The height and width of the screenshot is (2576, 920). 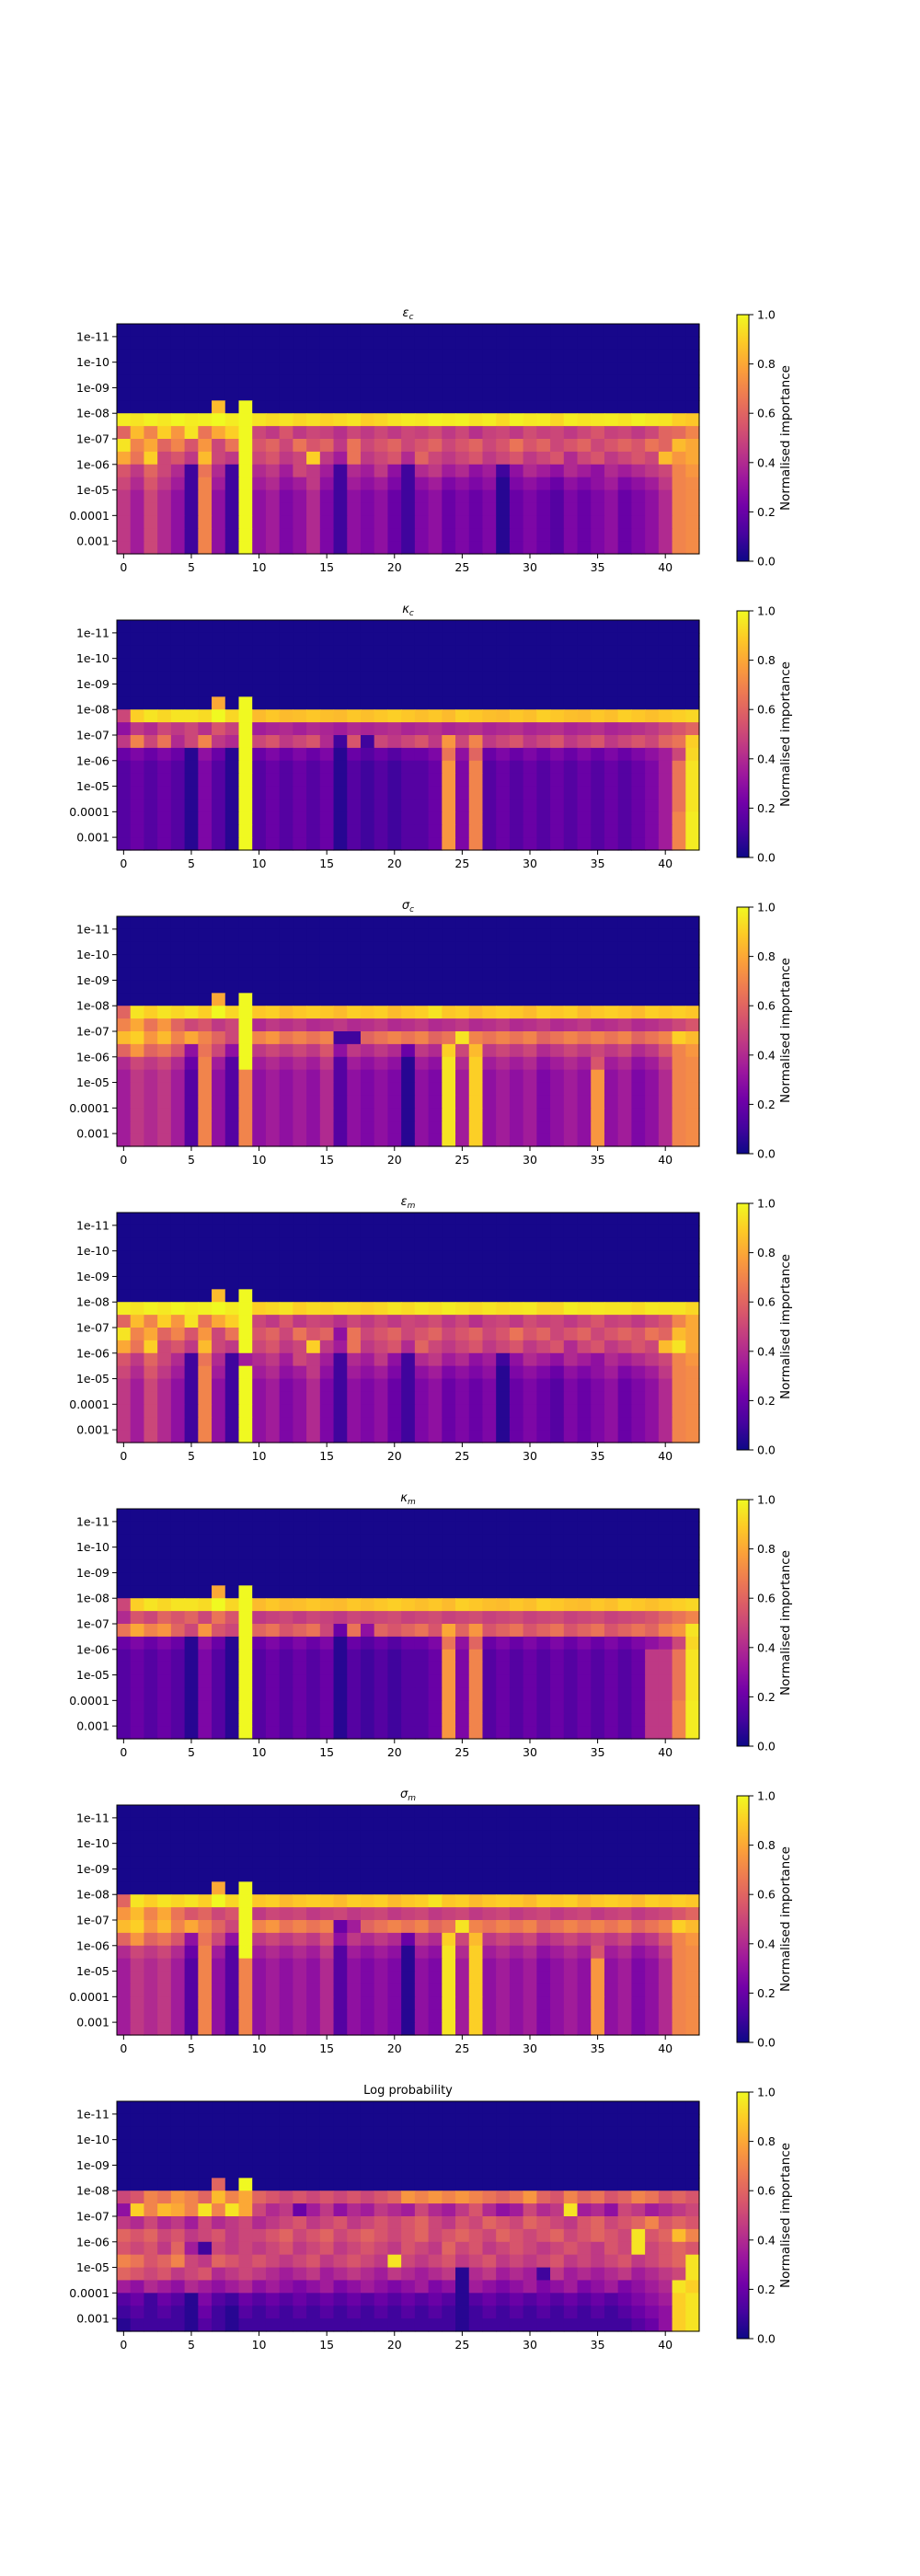 What do you see at coordinates (92, 1430) in the screenshot?
I see `y-tick-label: 0.001` at bounding box center [92, 1430].